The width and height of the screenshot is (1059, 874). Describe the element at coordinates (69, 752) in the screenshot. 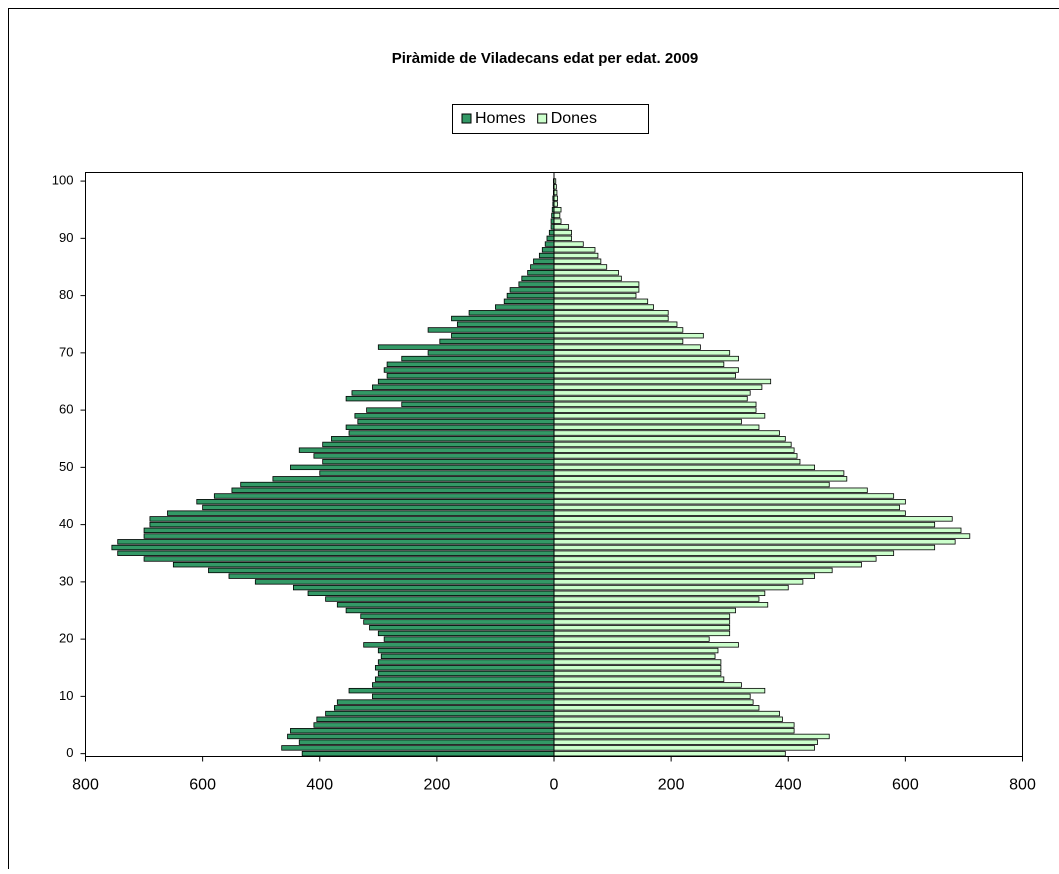

I see `y-tick-label: 0` at that location.